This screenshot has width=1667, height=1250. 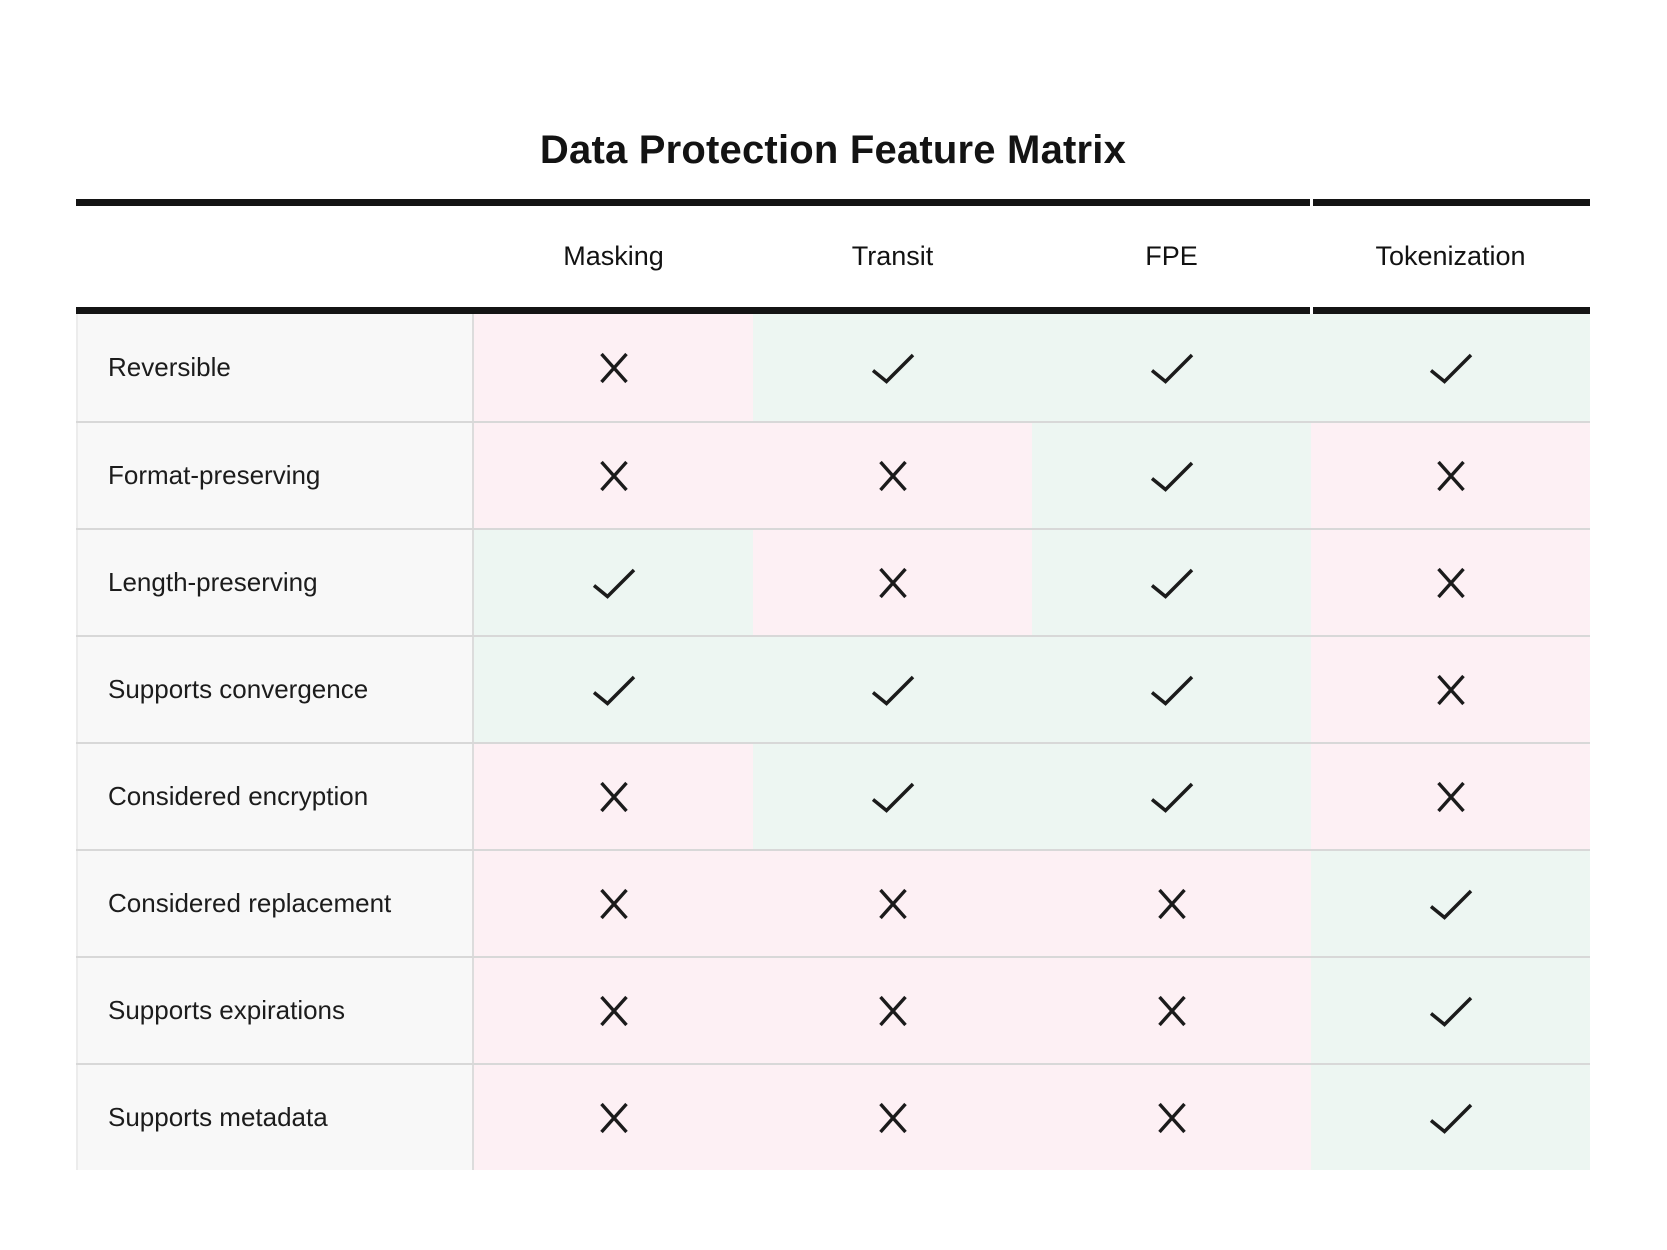 What do you see at coordinates (833, 150) in the screenshot?
I see `page-title: Data Protection Feature Matrix` at bounding box center [833, 150].